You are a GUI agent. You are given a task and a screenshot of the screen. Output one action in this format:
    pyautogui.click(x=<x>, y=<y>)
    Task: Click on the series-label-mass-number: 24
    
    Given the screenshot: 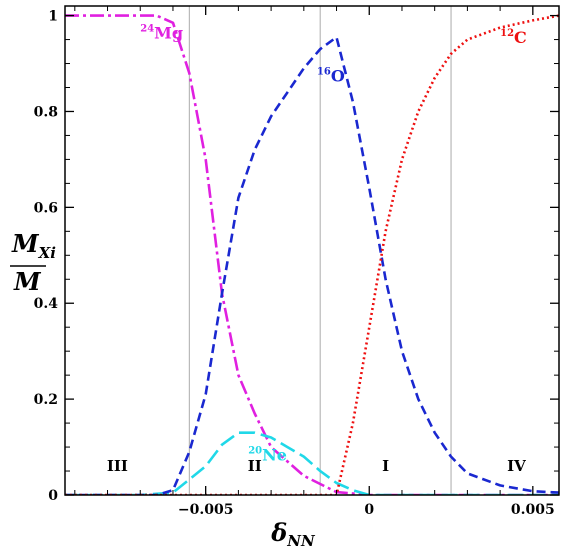 What is the action you would take?
    pyautogui.click(x=147, y=28)
    